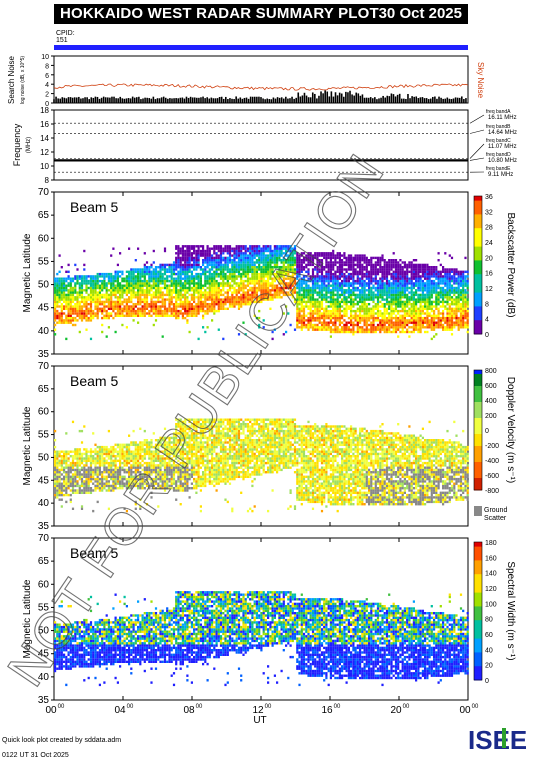  I want to click on power-cbar-tick: 12, so click(489, 289).